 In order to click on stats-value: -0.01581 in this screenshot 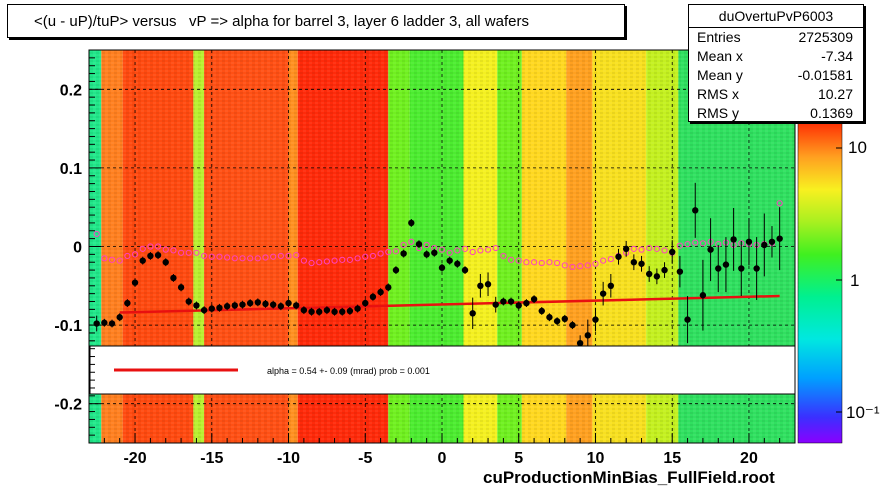, I will do `click(825, 75)`.